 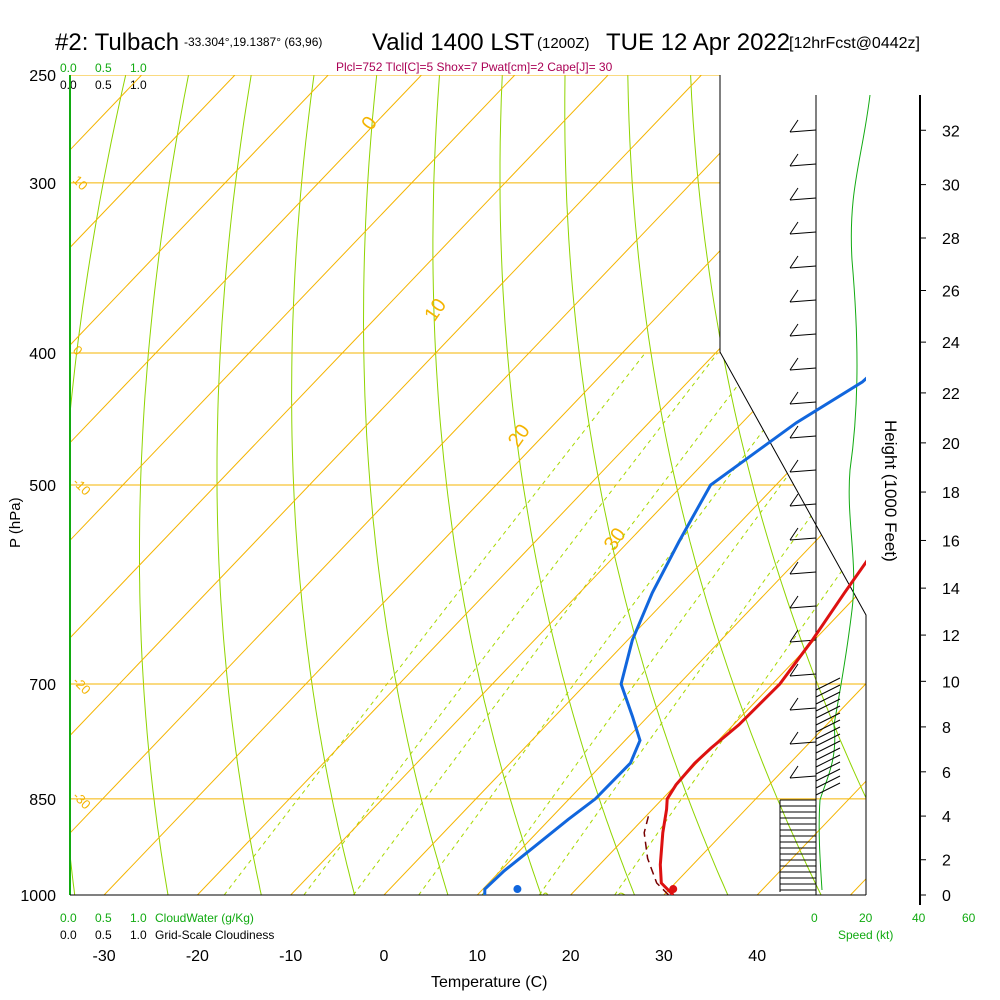 I want to click on forecast-date: TUE 12 Apr 2022, so click(x=698, y=42).